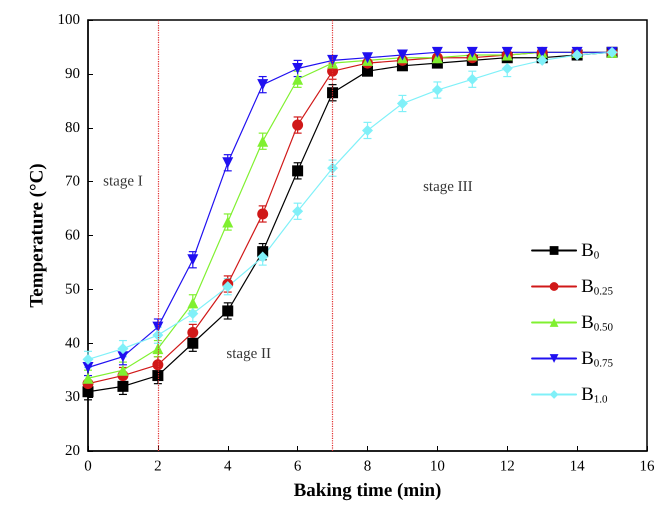 The image size is (671, 513). What do you see at coordinates (437, 466) in the screenshot?
I see `x-tick-label: 10` at bounding box center [437, 466].